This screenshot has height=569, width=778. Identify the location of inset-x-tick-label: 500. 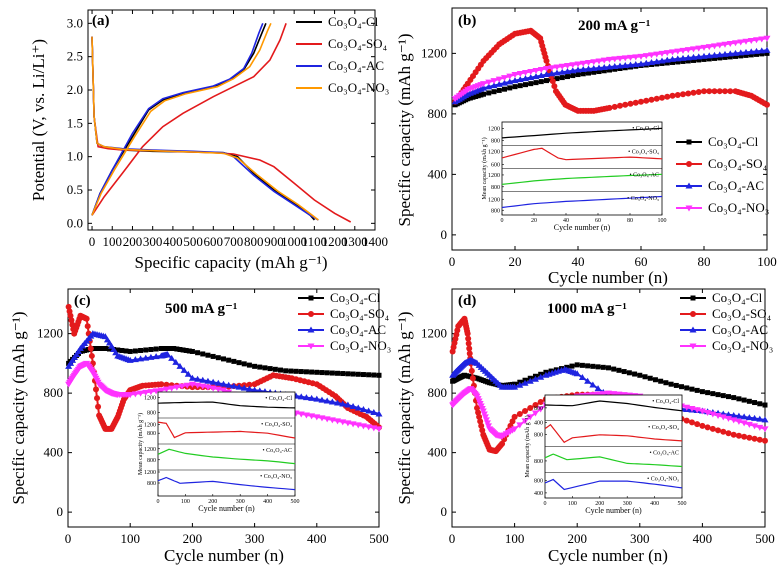
(682, 504).